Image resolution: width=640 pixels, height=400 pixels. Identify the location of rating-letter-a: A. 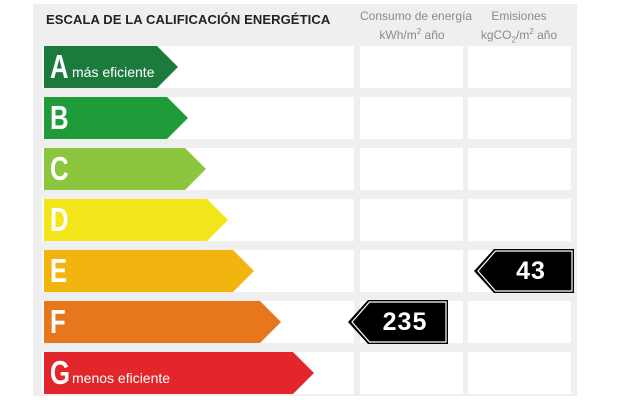
(59, 66).